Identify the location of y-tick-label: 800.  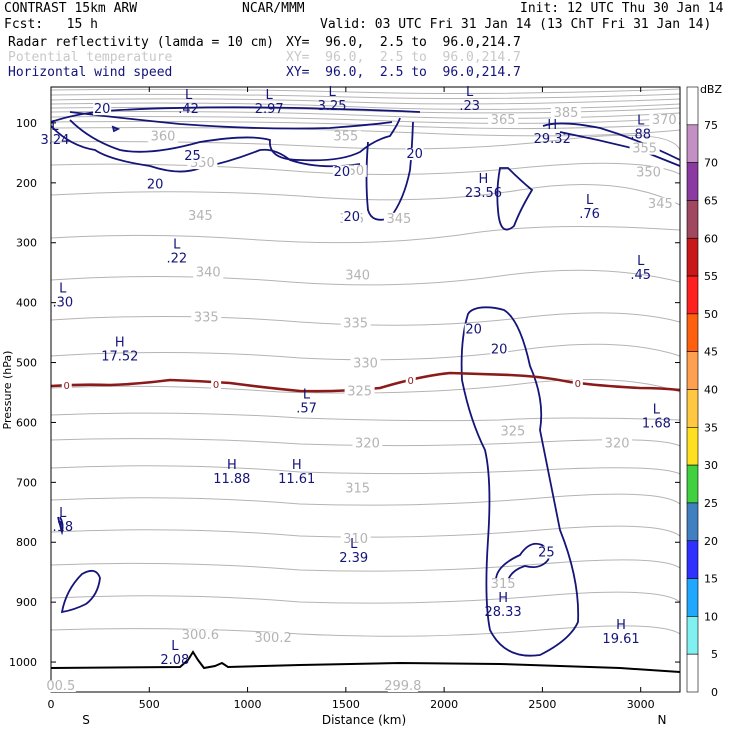
(26, 542).